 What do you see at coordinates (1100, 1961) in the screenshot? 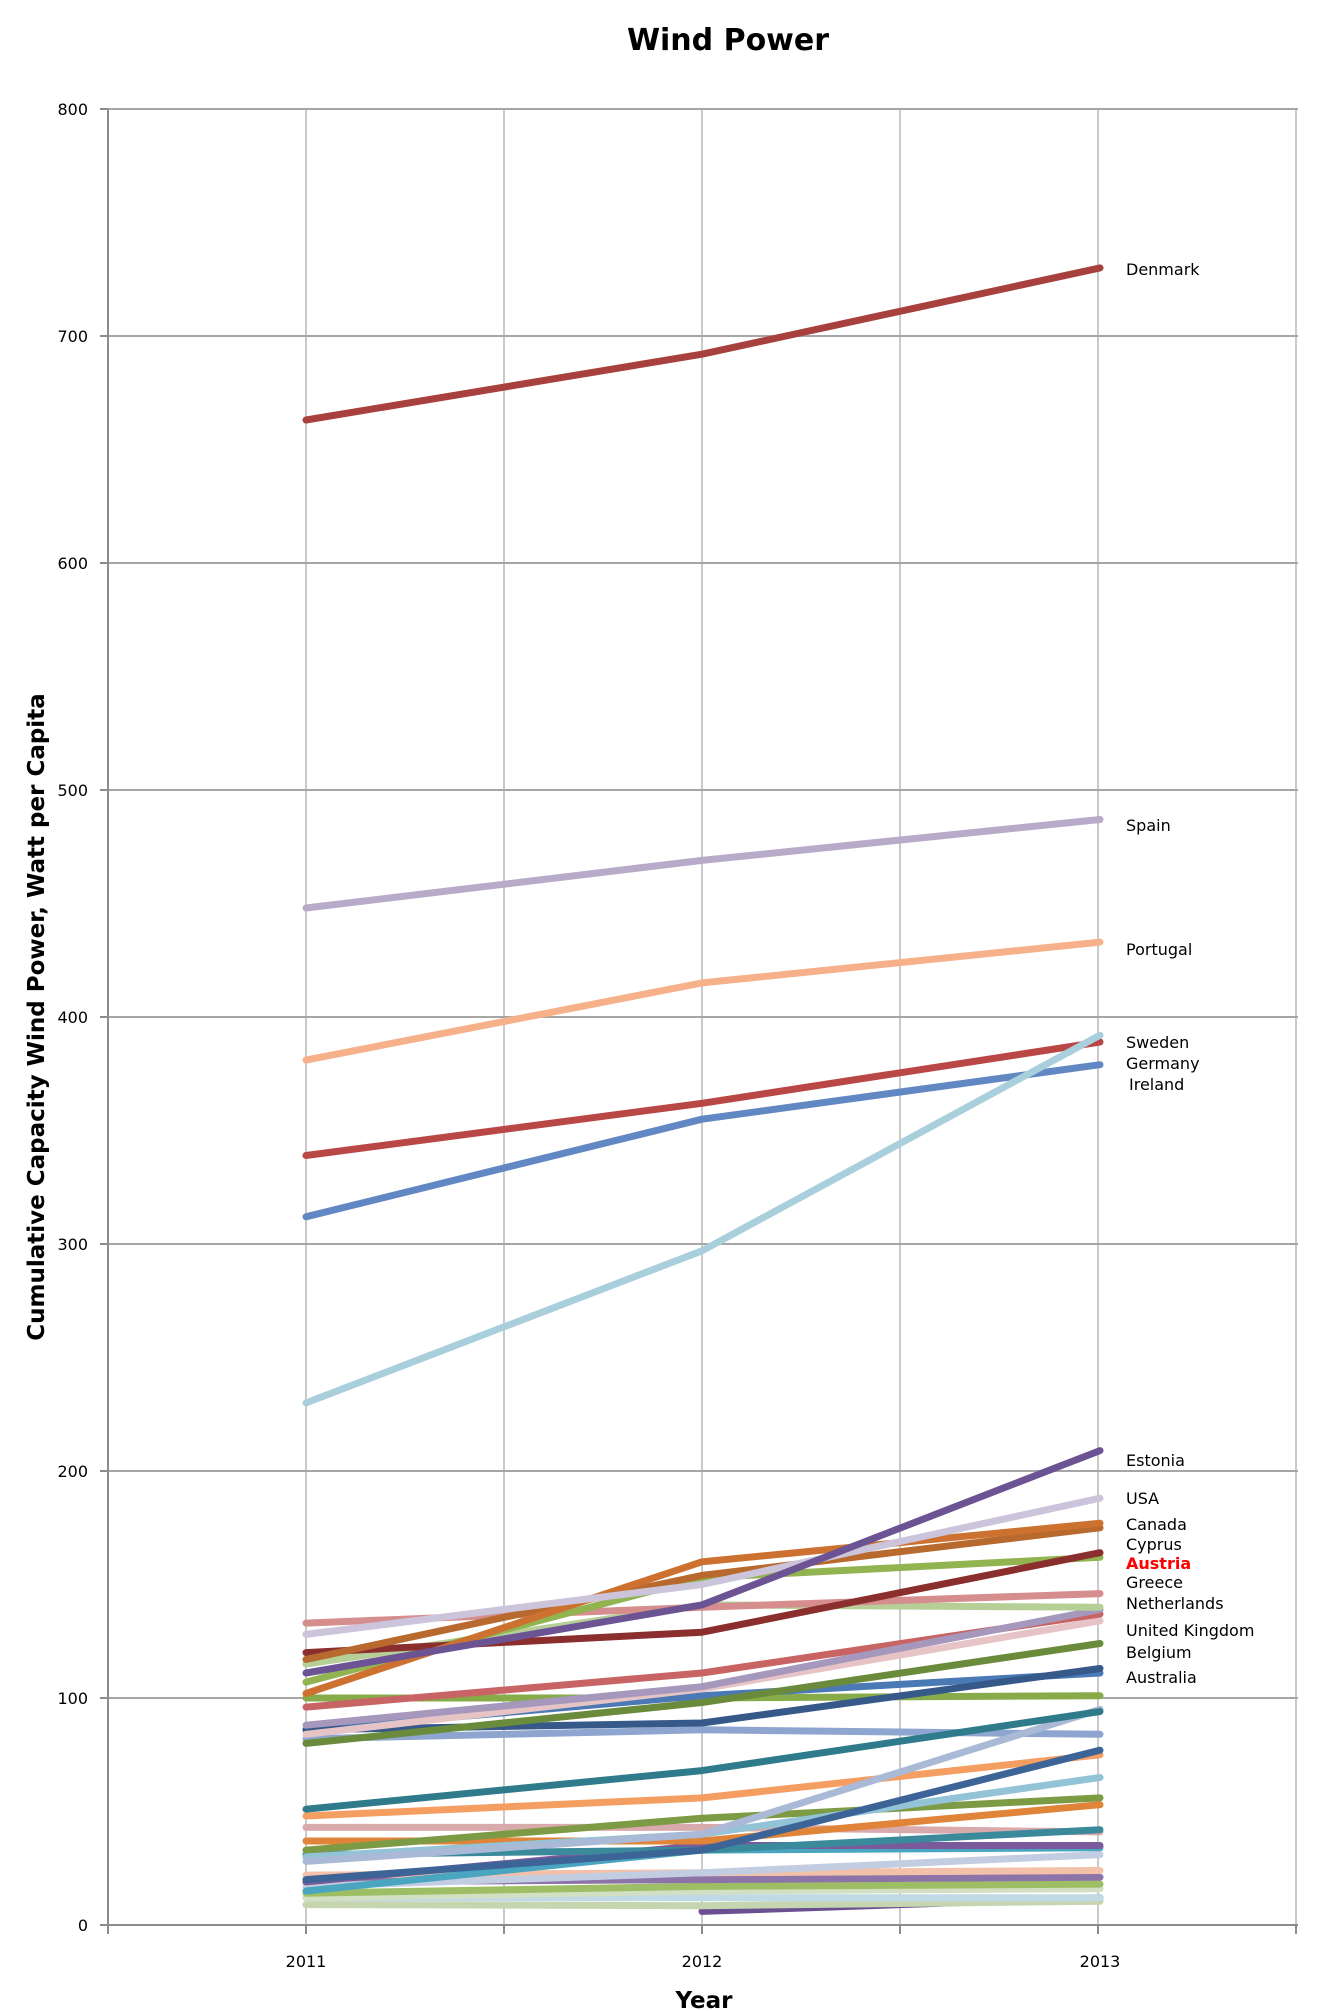
I see `x-tick-label: 2013` at bounding box center [1100, 1961].